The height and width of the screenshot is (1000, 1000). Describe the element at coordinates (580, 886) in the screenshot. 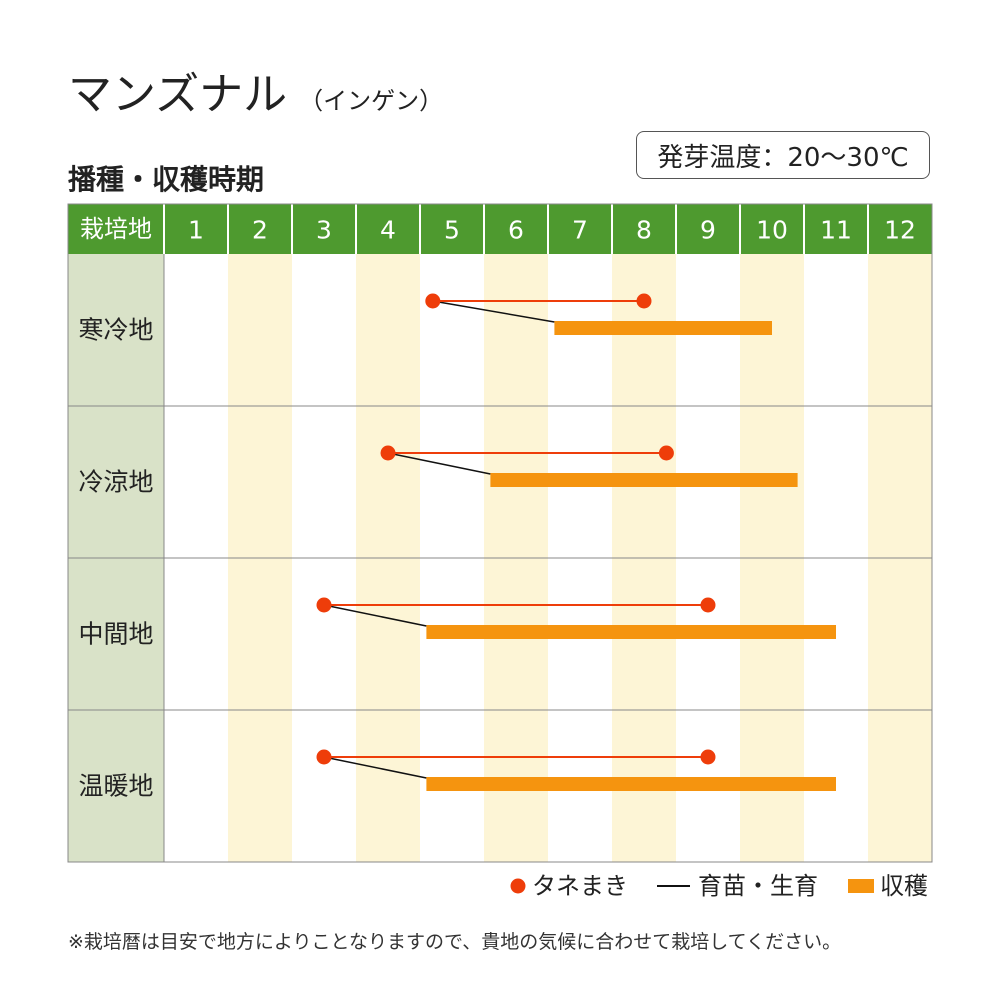

I see `legend-sowing-label: タネまき` at that location.